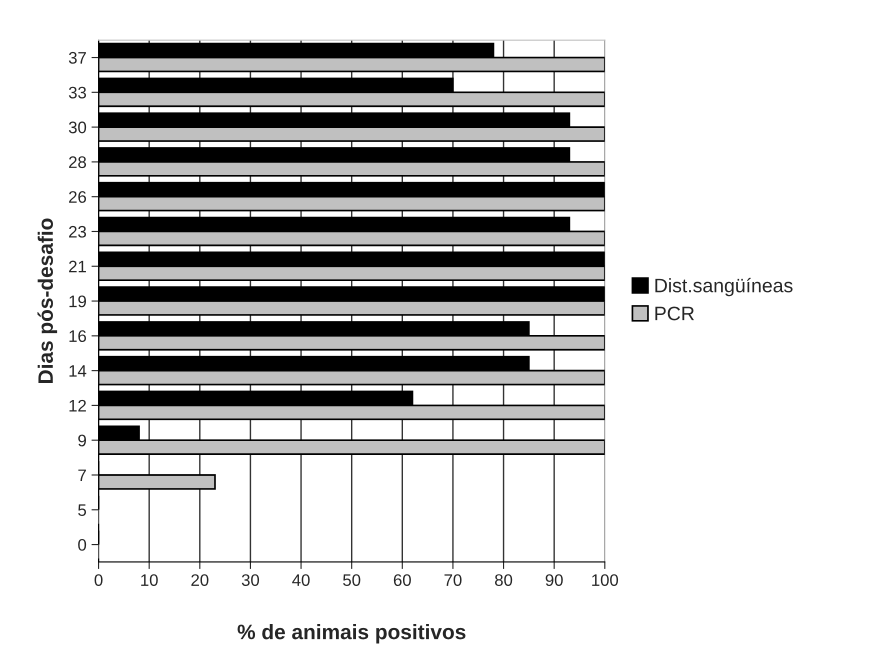 The height and width of the screenshot is (669, 896). I want to click on x-tick-label: 20, so click(199, 580).